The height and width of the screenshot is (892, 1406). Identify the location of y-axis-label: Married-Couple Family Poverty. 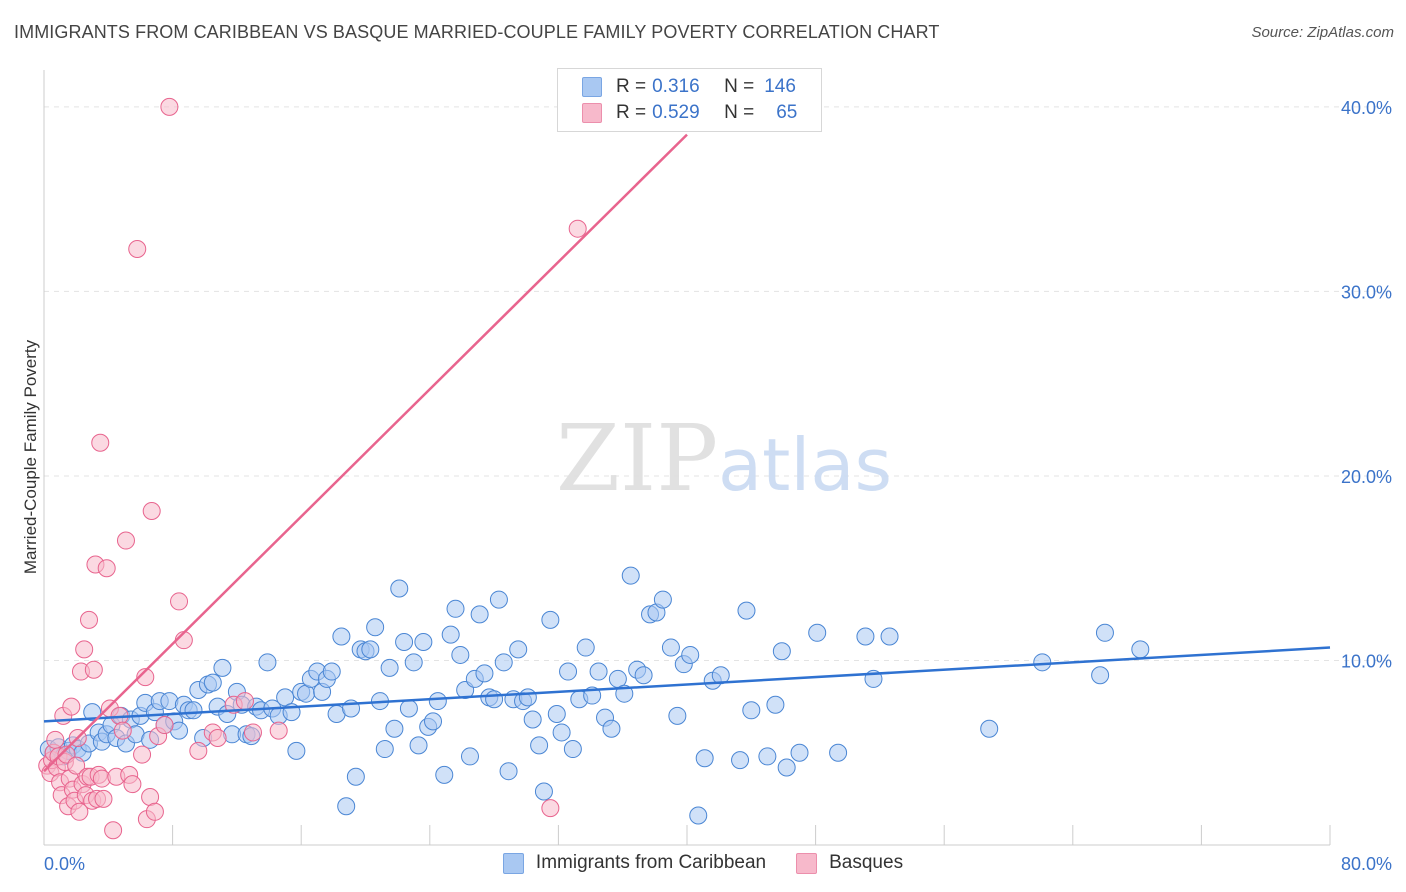
(30, 456).